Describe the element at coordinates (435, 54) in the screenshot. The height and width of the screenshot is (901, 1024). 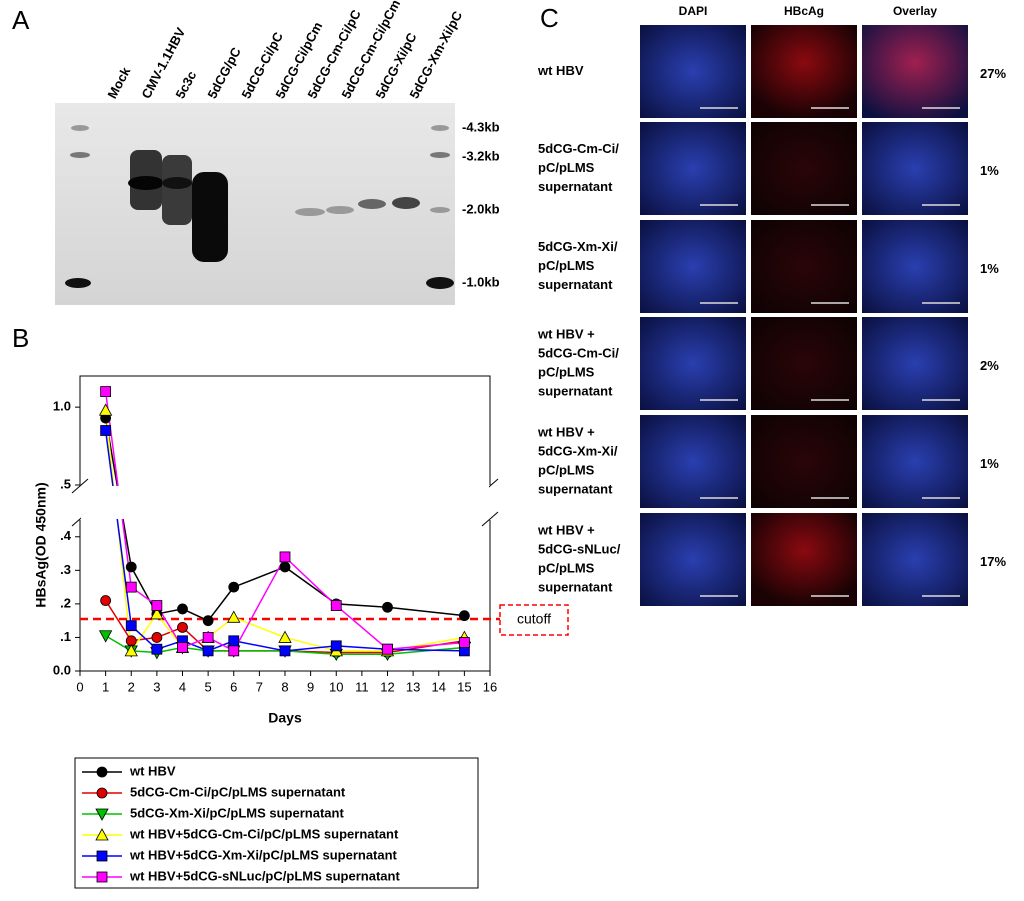
I see `lane-label: 5dCG-Xm-Xi/pC` at that location.